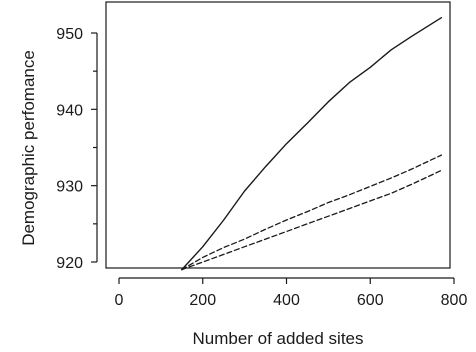  I want to click on x-tick-label: 0, so click(119, 300).